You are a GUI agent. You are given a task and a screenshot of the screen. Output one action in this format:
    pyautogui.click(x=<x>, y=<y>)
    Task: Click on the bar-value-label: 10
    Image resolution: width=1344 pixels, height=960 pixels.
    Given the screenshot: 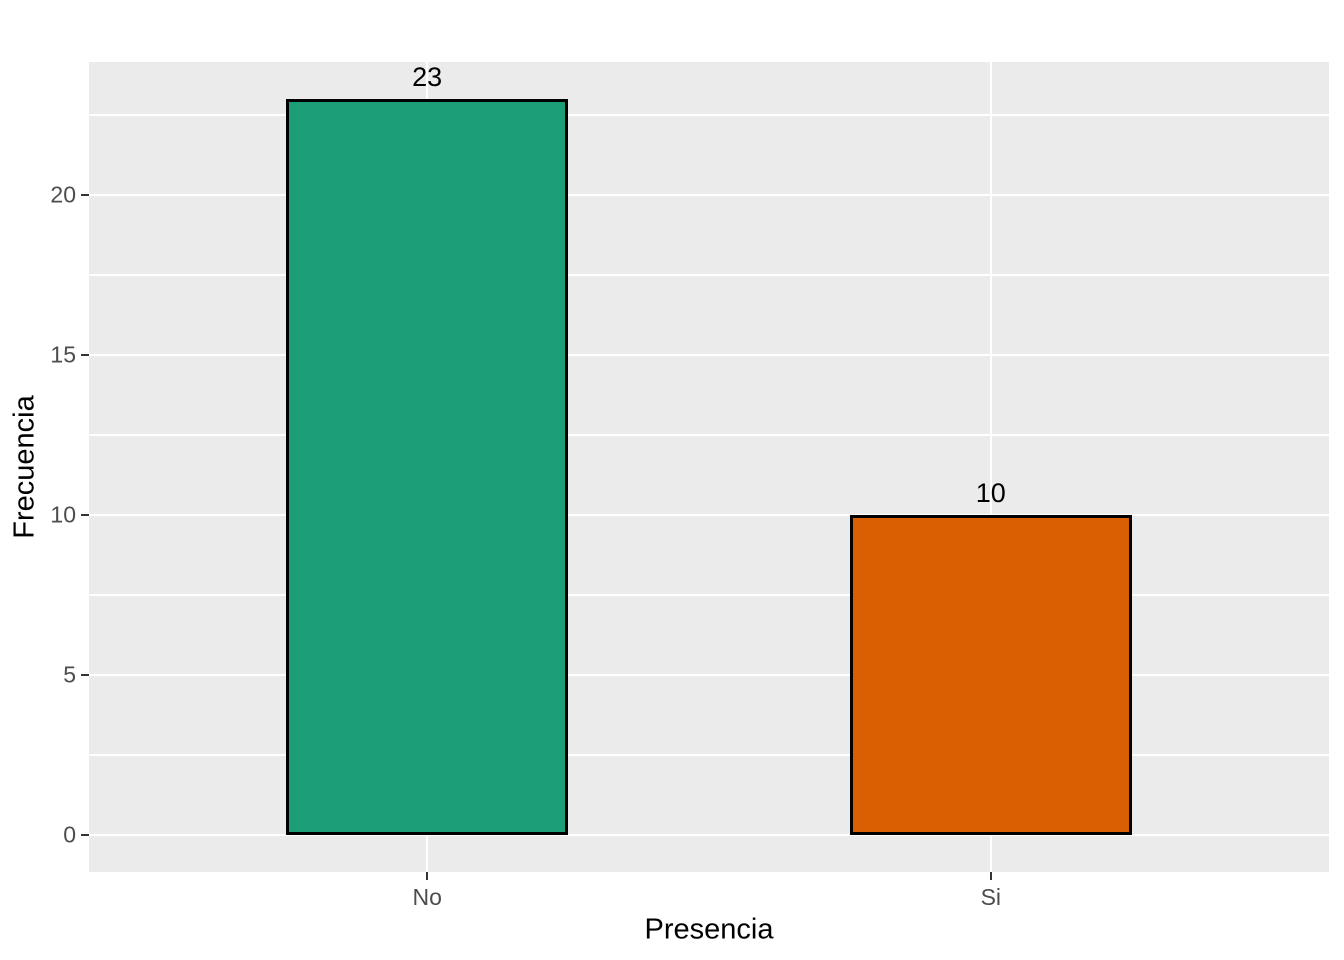 What is the action you would take?
    pyautogui.click(x=990, y=493)
    